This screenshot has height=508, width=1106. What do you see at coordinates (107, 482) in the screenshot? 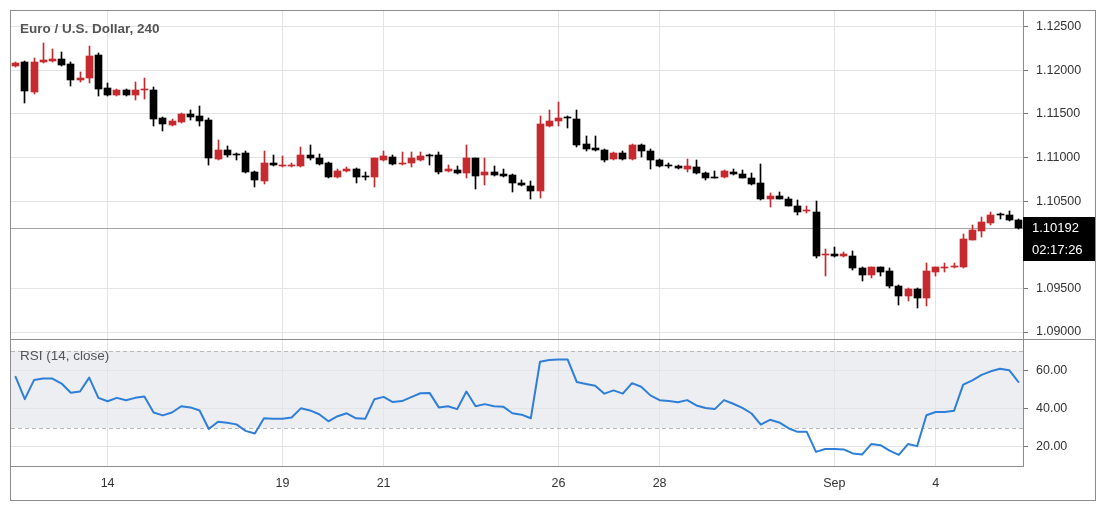
I see `x-tick-label: 14` at bounding box center [107, 482].